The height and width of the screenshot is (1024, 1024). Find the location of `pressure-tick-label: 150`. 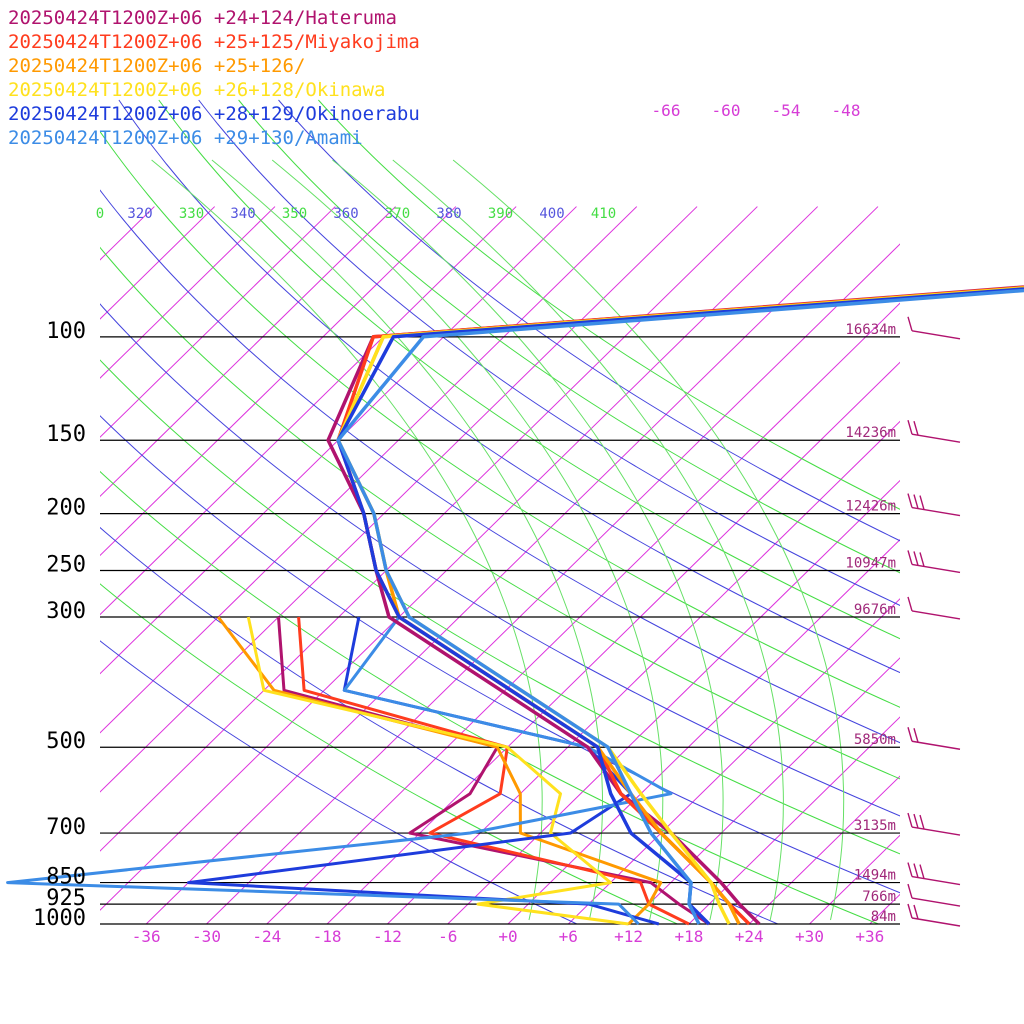

pressure-tick-label: 150 is located at coordinates (66, 434).